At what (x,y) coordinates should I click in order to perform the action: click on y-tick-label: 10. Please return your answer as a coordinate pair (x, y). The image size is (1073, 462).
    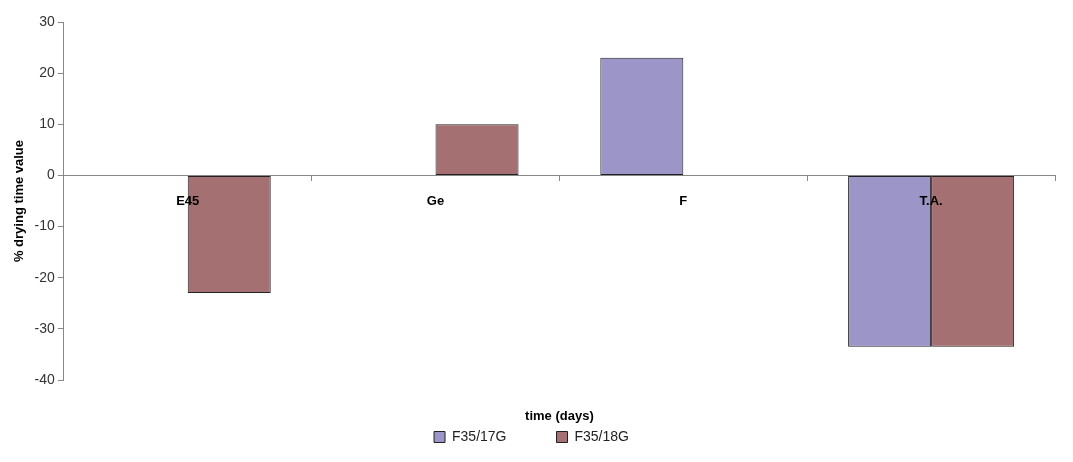
    Looking at the image, I should click on (47, 123).